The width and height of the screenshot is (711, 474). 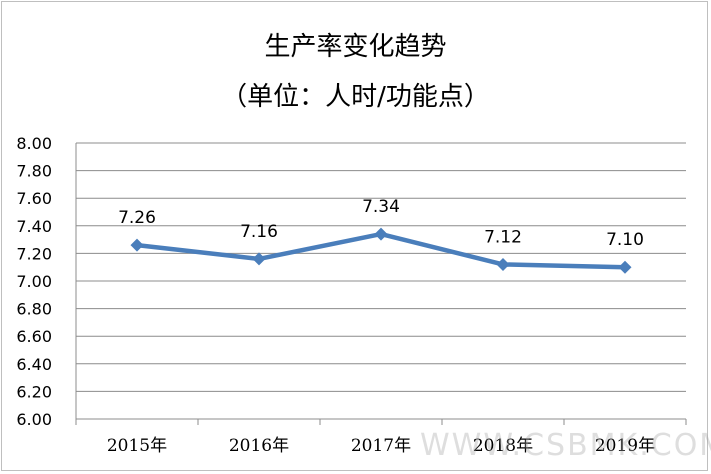 What do you see at coordinates (503, 237) in the screenshot?
I see `data-label: 7.12` at bounding box center [503, 237].